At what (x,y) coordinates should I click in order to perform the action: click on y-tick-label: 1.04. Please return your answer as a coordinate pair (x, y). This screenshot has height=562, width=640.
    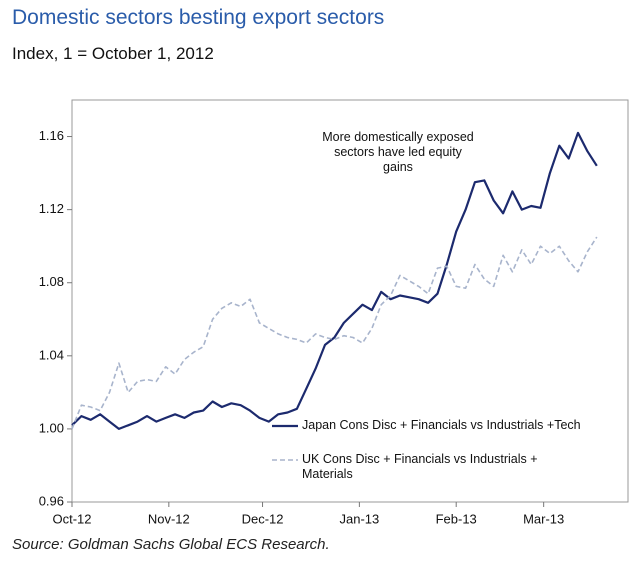
    Looking at the image, I should click on (51, 354).